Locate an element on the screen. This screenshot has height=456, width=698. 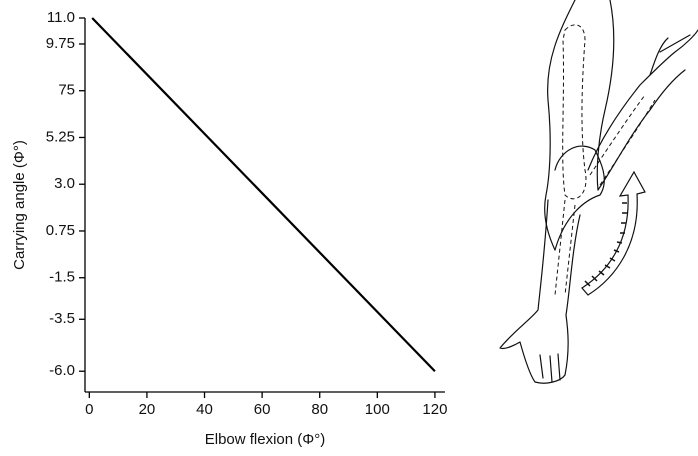
x-tick-label: 60 is located at coordinates (262, 409).